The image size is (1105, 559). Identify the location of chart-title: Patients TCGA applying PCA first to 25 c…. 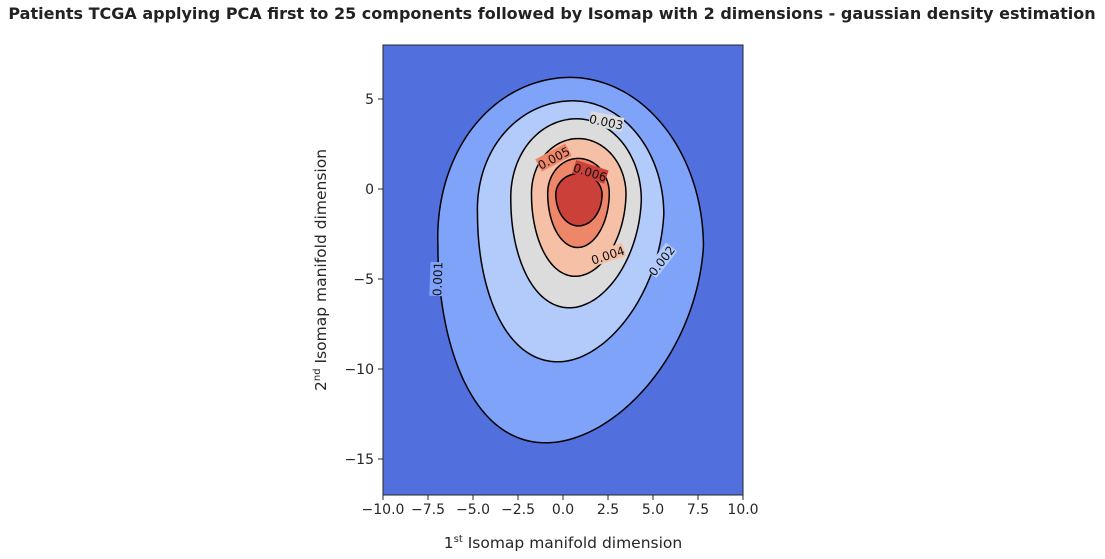
(551, 13).